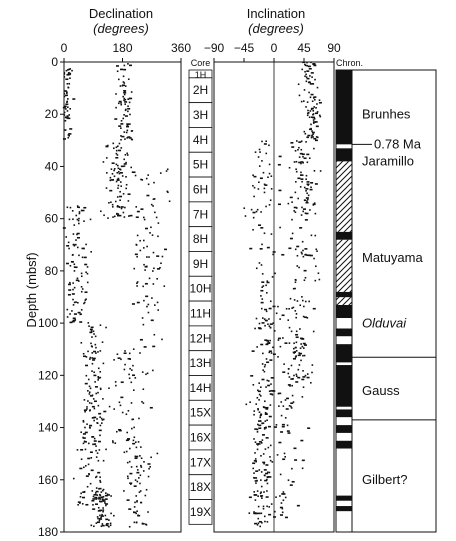 The width and height of the screenshot is (456, 541). What do you see at coordinates (386, 113) in the screenshot?
I see `chron-zone-label: Brunhes` at bounding box center [386, 113].